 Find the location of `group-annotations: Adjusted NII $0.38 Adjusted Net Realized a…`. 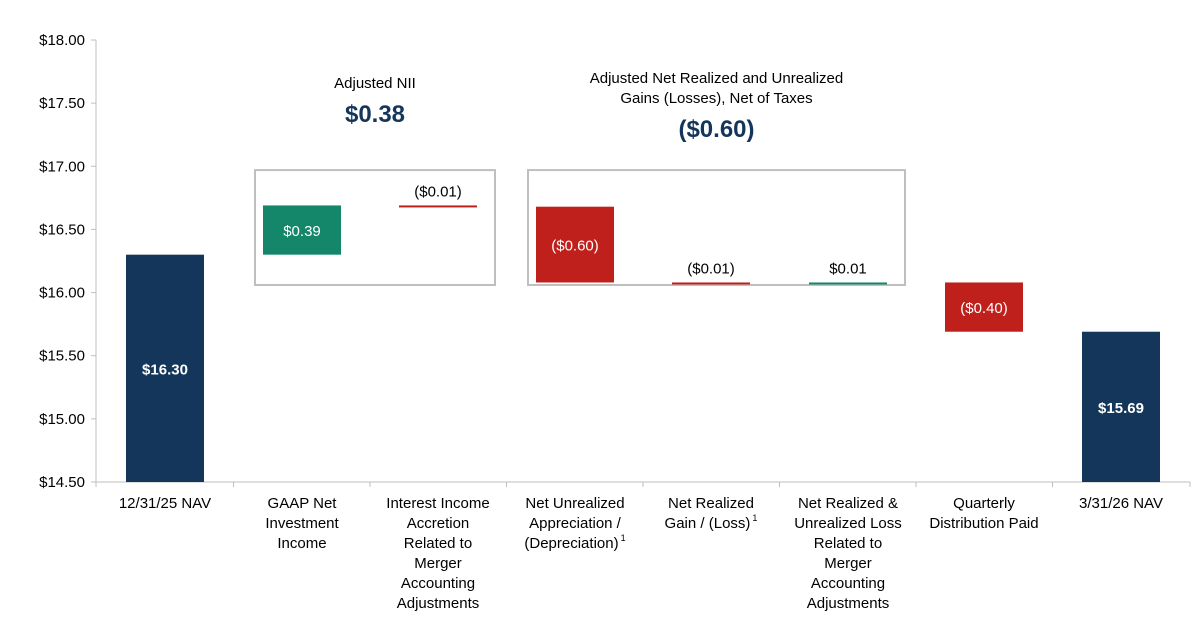

group-annotations: Adjusted NII $0.38 Adjusted Net Realized a… is located at coordinates (588, 106).